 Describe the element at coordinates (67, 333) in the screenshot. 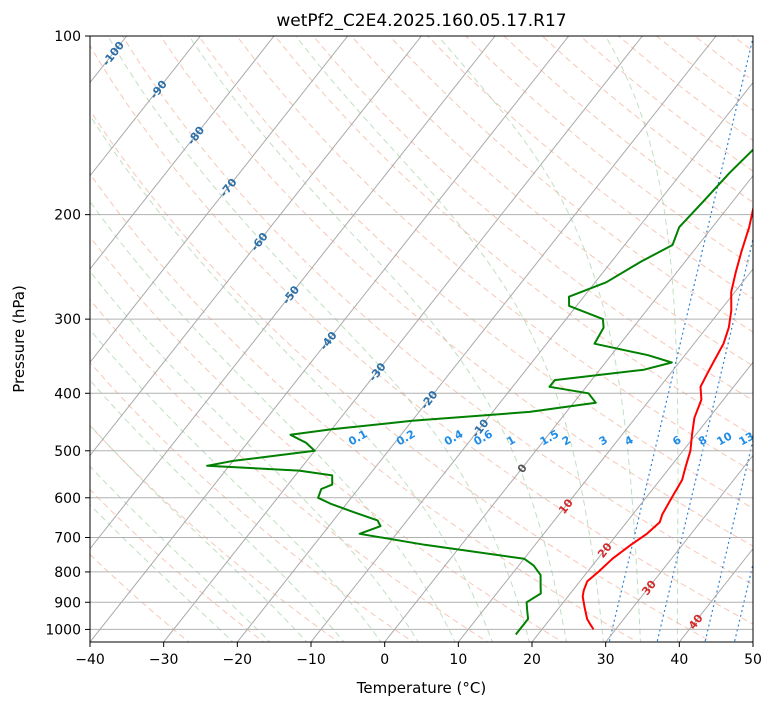

I see `y-axis-ticks: 100 200 300 400 500 600 700 800 900 1000` at that location.